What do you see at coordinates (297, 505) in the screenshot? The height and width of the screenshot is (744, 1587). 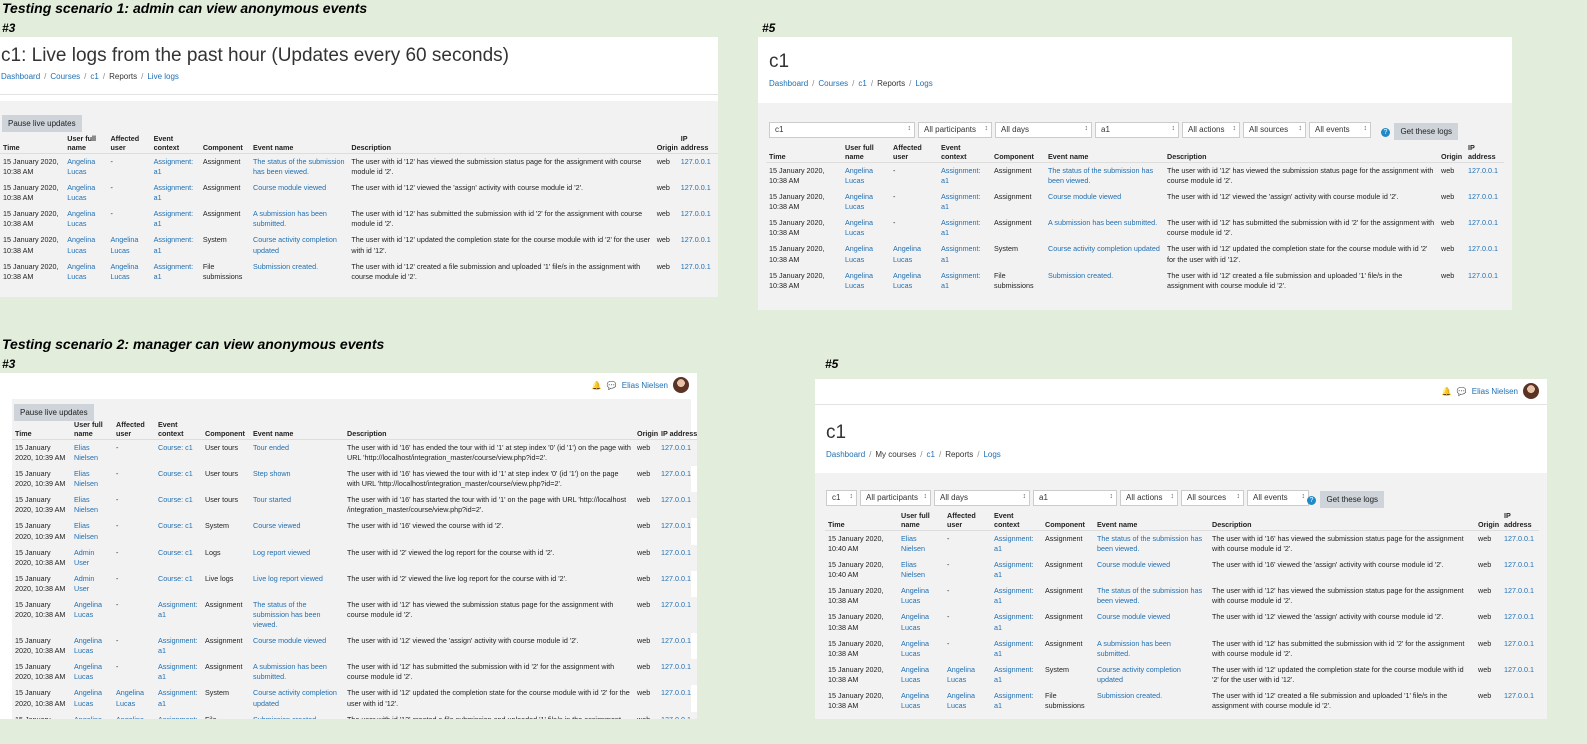 I see `table-cell: Tour started` at bounding box center [297, 505].